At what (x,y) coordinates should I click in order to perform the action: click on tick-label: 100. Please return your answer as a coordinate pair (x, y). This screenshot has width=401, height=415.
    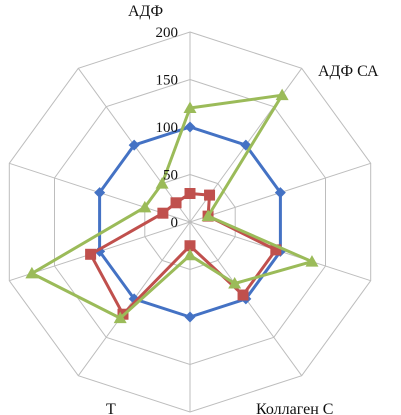
    Looking at the image, I should click on (167, 128).